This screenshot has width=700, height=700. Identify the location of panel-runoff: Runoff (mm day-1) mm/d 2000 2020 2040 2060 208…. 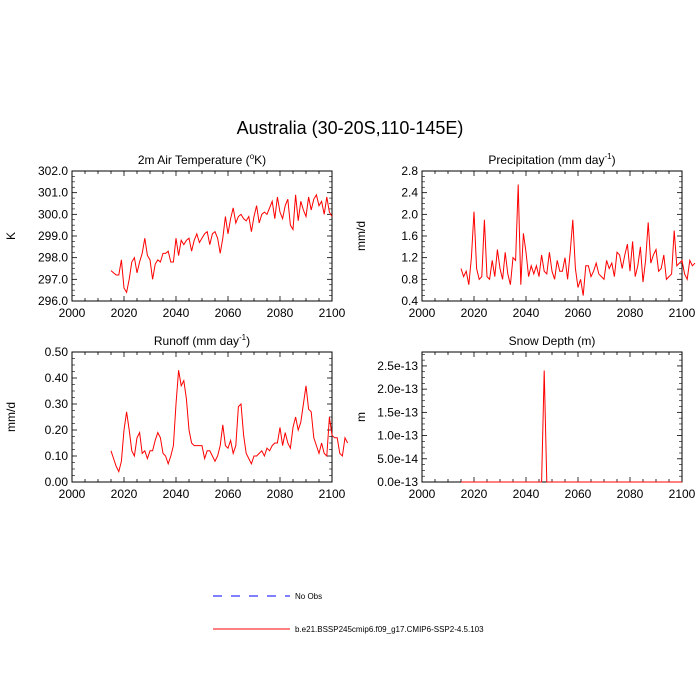
(176, 417).